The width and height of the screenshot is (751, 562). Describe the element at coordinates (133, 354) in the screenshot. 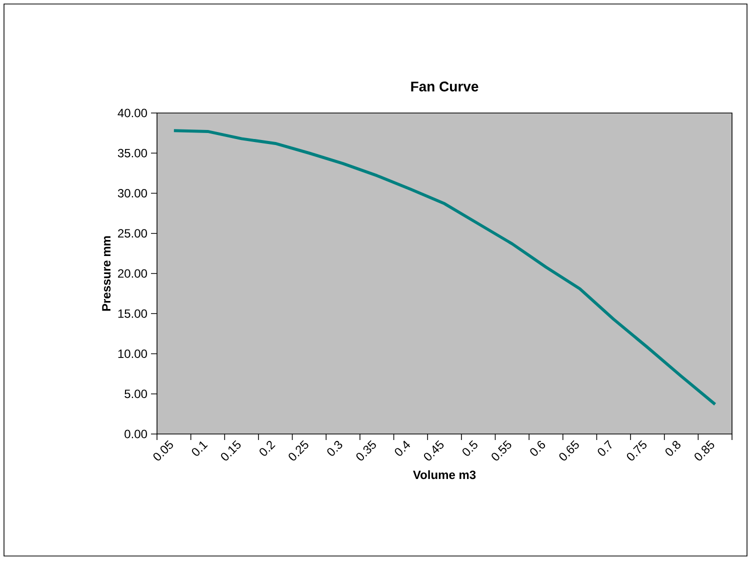

I see `y-tick-label: 10.00` at that location.